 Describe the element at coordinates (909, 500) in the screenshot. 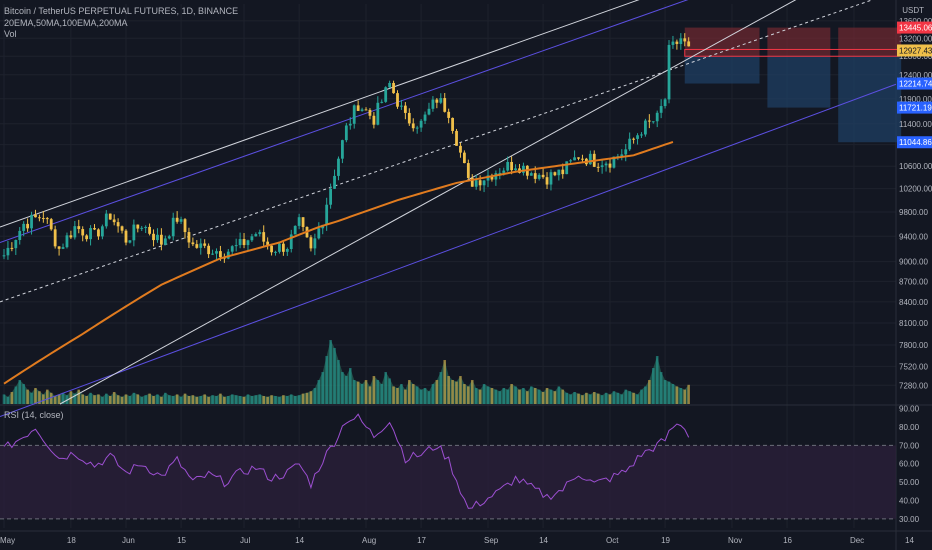

I see `rsi-tick-label: 40.00` at that location.